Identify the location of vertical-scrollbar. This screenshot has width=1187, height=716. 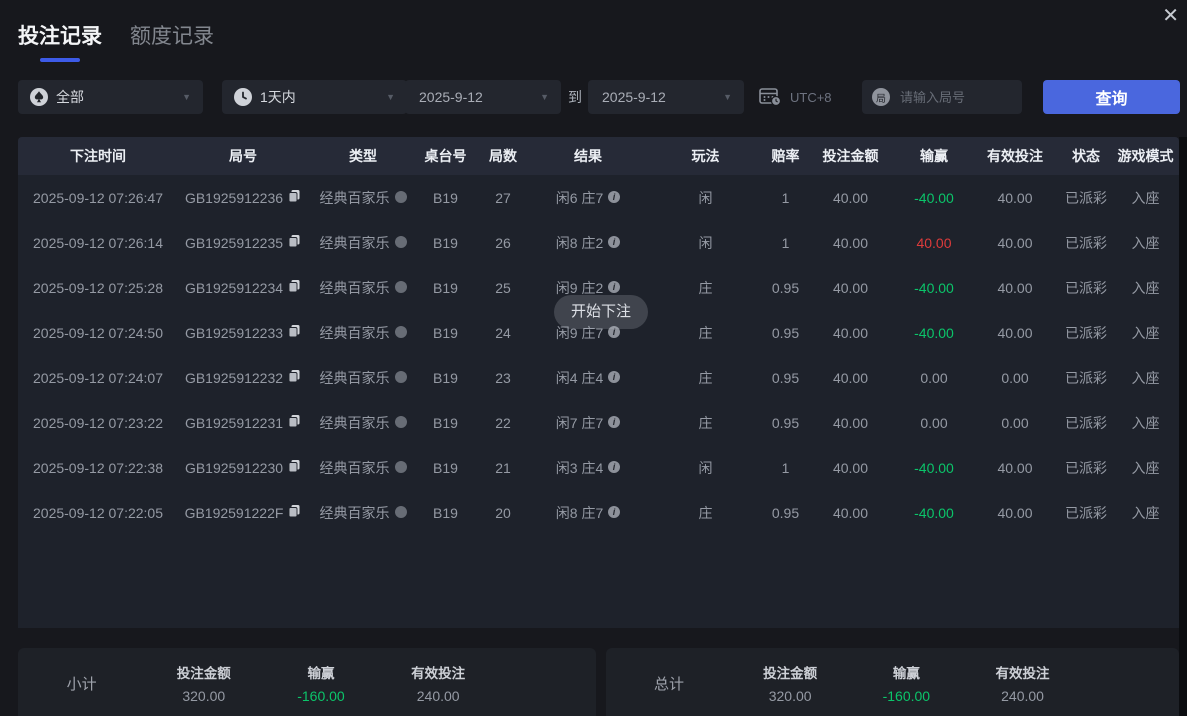
(1183, 426).